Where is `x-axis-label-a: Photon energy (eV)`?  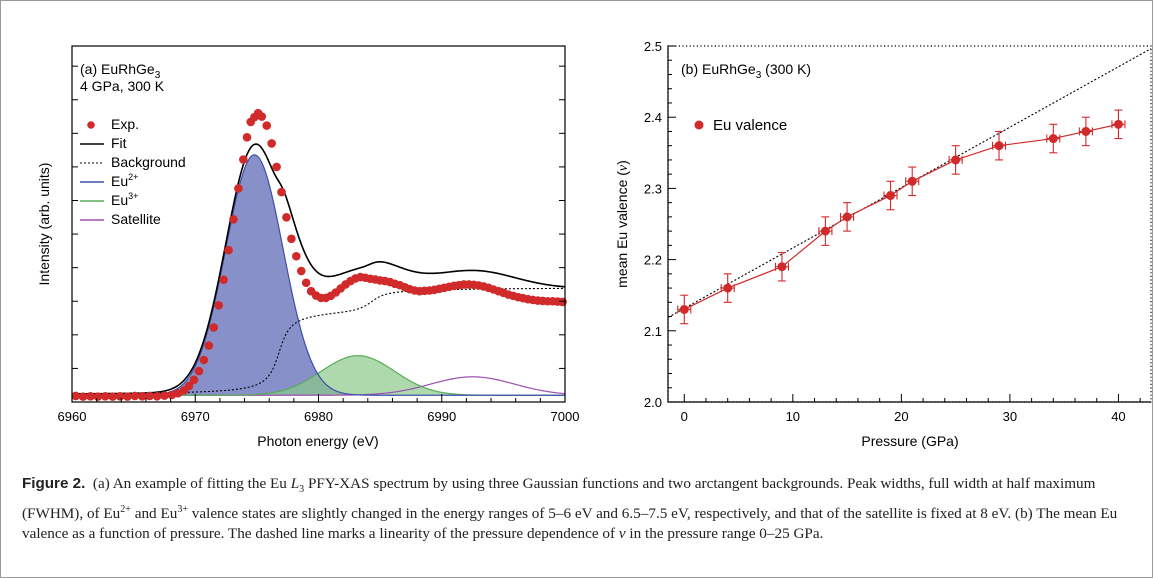
x-axis-label-a: Photon energy (eV) is located at coordinates (317, 441).